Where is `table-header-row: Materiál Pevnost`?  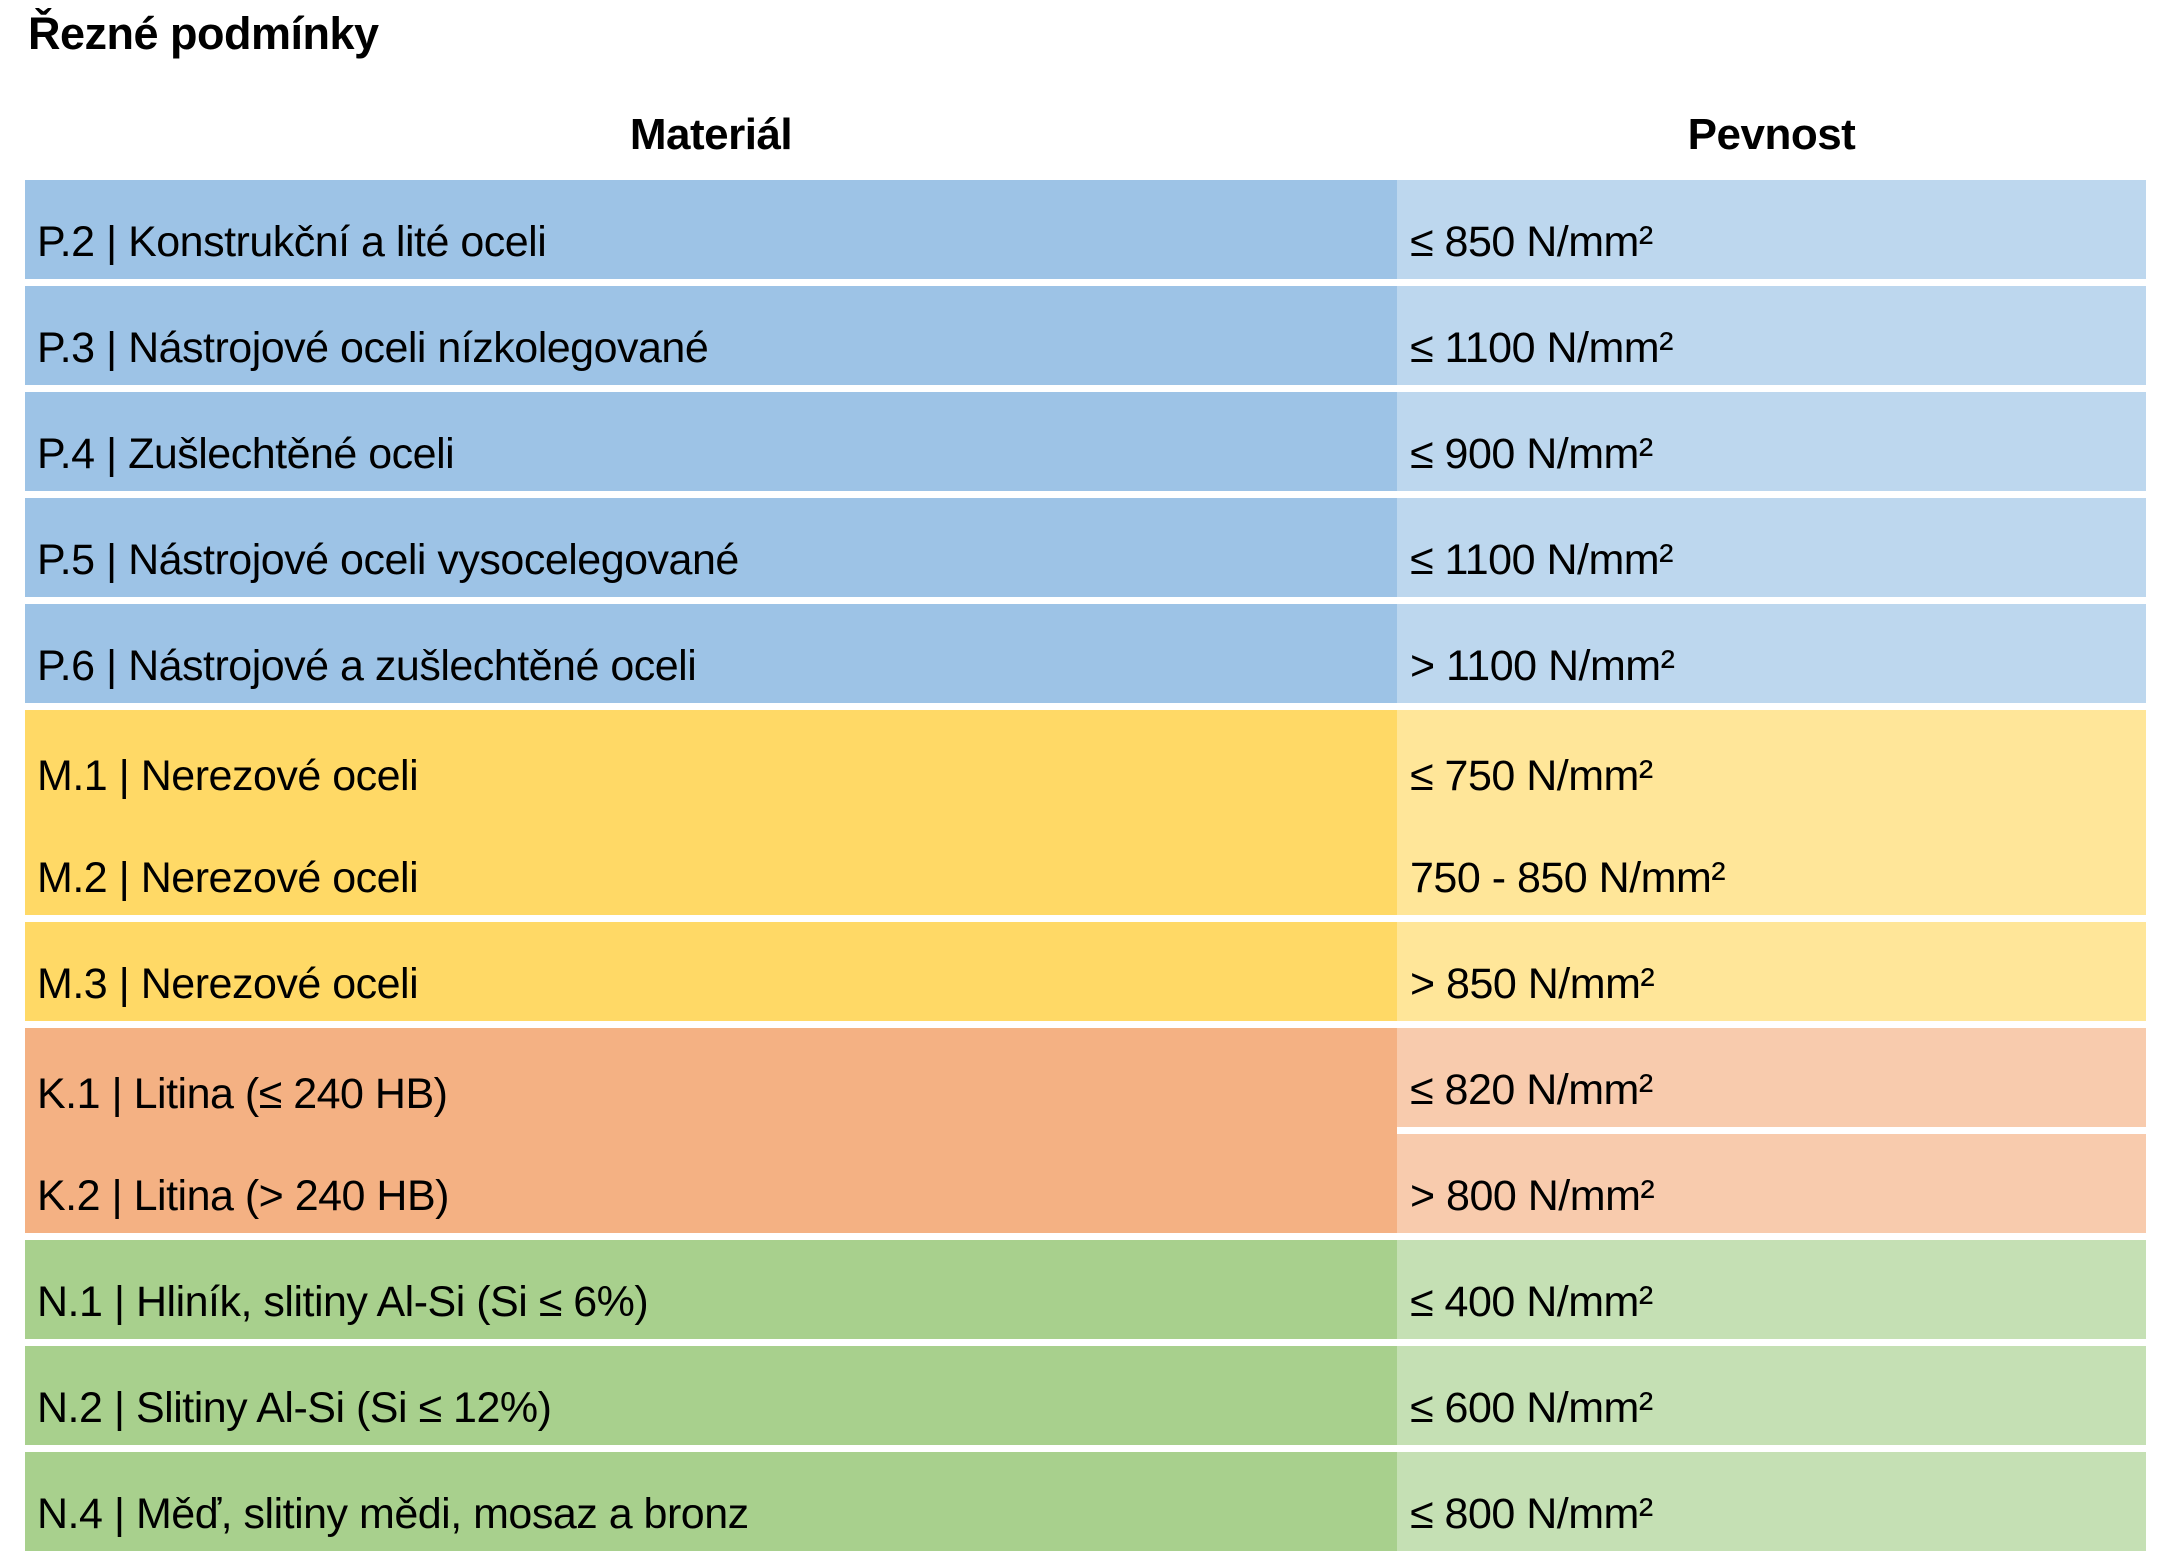 table-header-row: Materiál Pevnost is located at coordinates (1085, 129).